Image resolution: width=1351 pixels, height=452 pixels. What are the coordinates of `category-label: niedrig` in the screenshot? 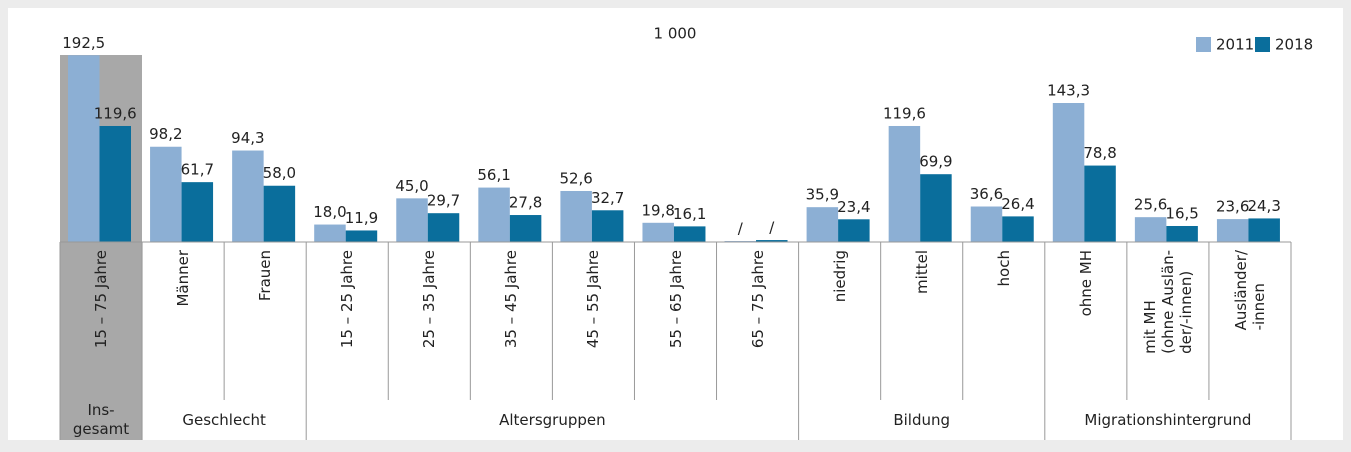 It's located at (839, 276).